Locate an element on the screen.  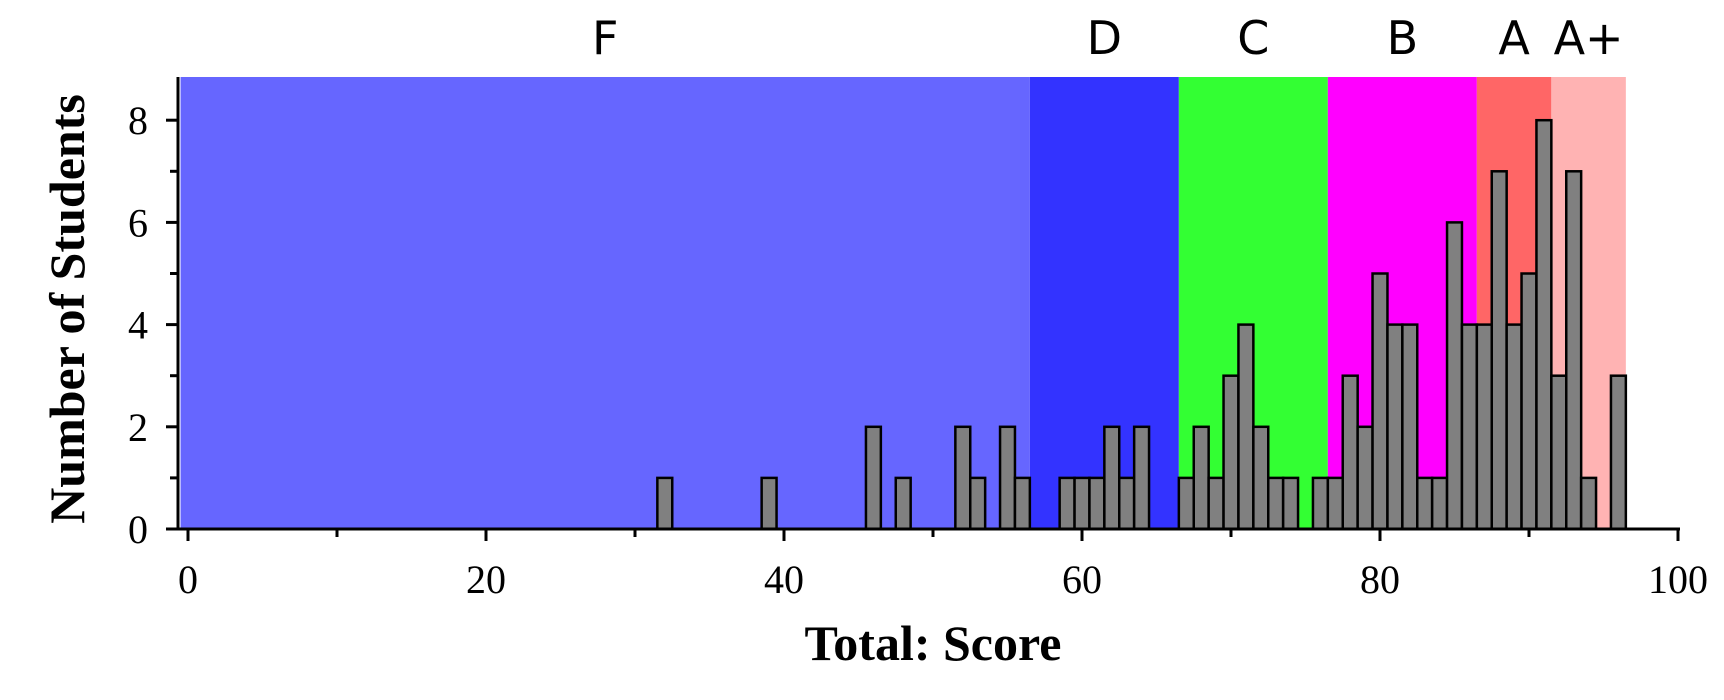
y-tick-label: 2 is located at coordinates (138, 427).